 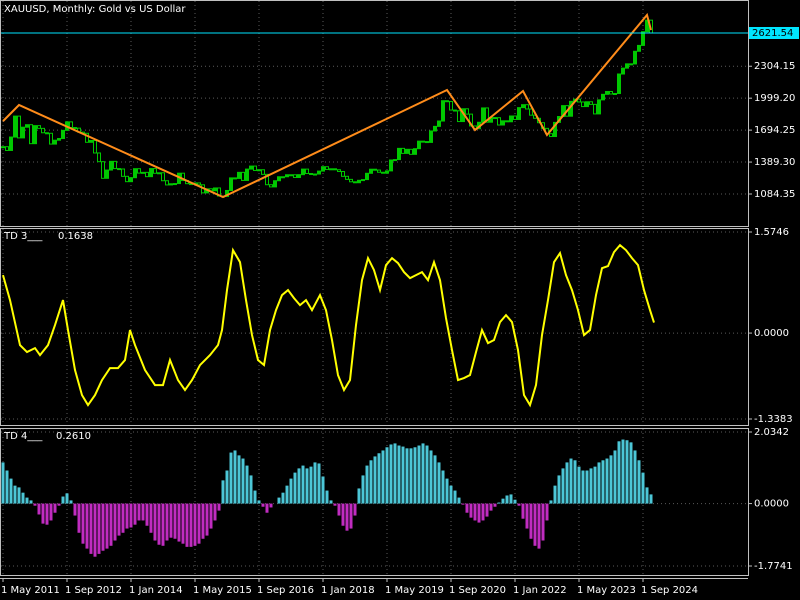 I want to click on indicator-value: 0.2610, so click(x=73, y=436).